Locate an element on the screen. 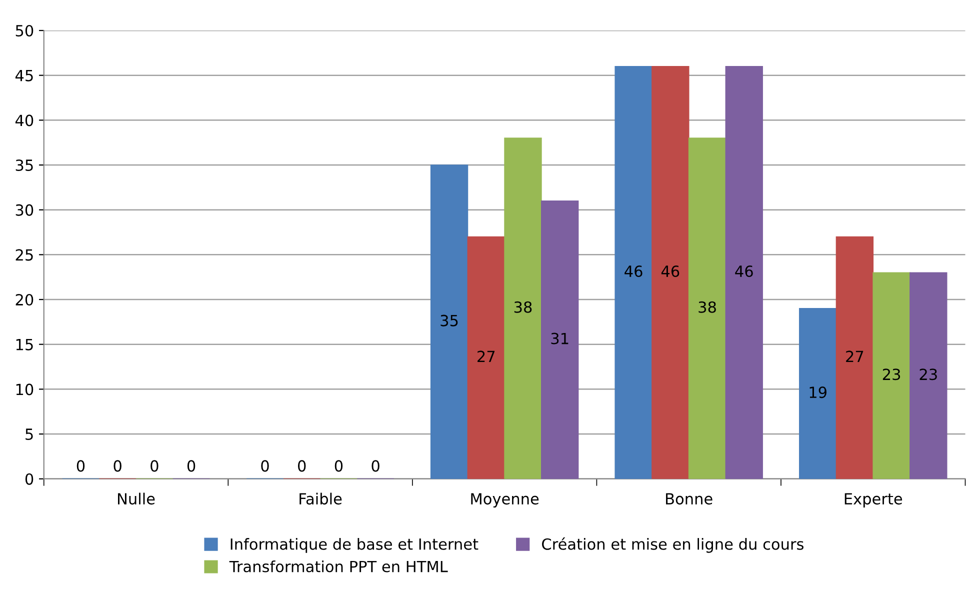  y-tick-label: 45 is located at coordinates (24, 76).